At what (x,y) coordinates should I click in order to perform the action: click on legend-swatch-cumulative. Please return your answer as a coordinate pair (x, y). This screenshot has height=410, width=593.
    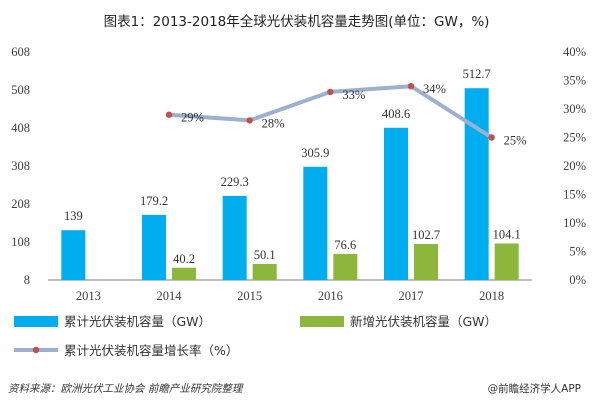
    Looking at the image, I should click on (36, 321).